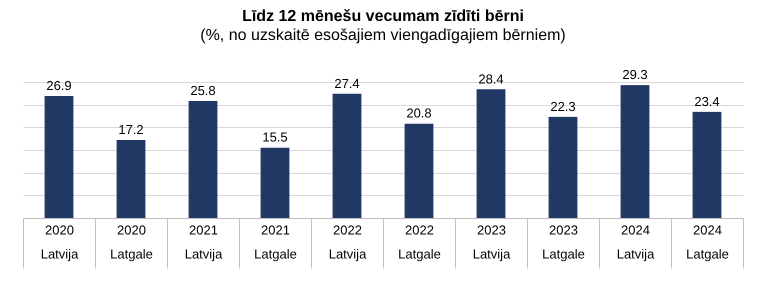 The image size is (769, 289). I want to click on x-tick-label: 2023 Latvija, so click(492, 242).